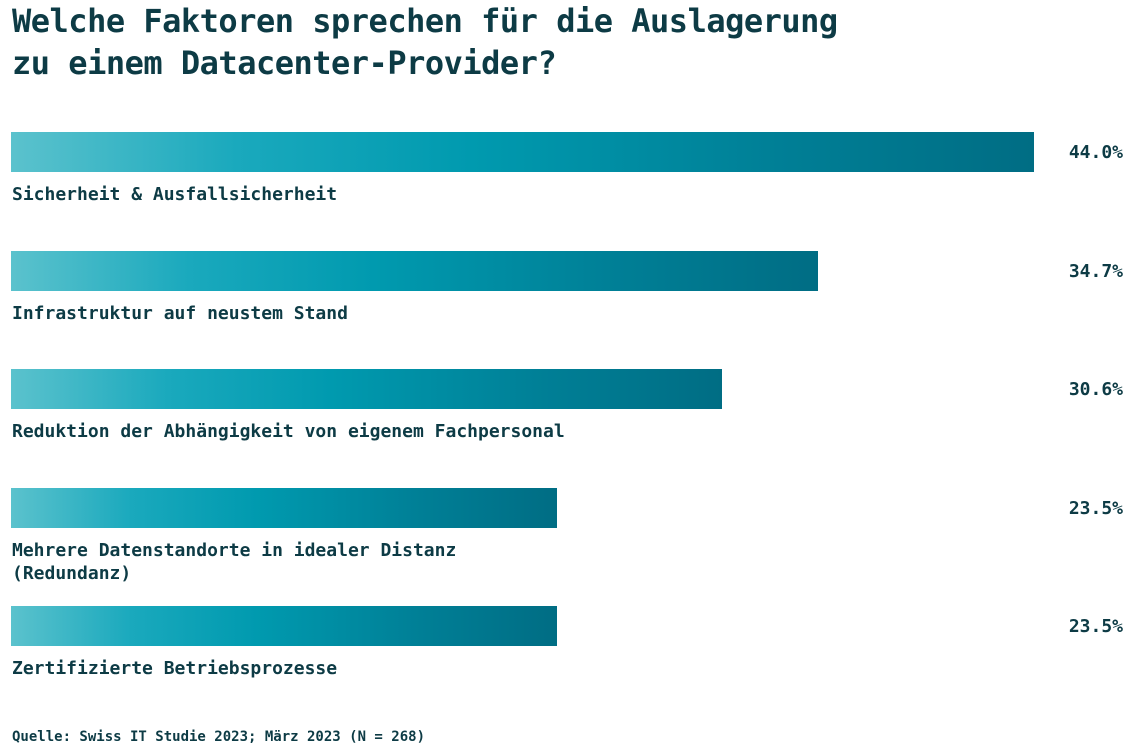 Image resolution: width=1135 pixels, height=749 pixels. I want to click on bar-value-label: 30.6%, so click(1095, 389).